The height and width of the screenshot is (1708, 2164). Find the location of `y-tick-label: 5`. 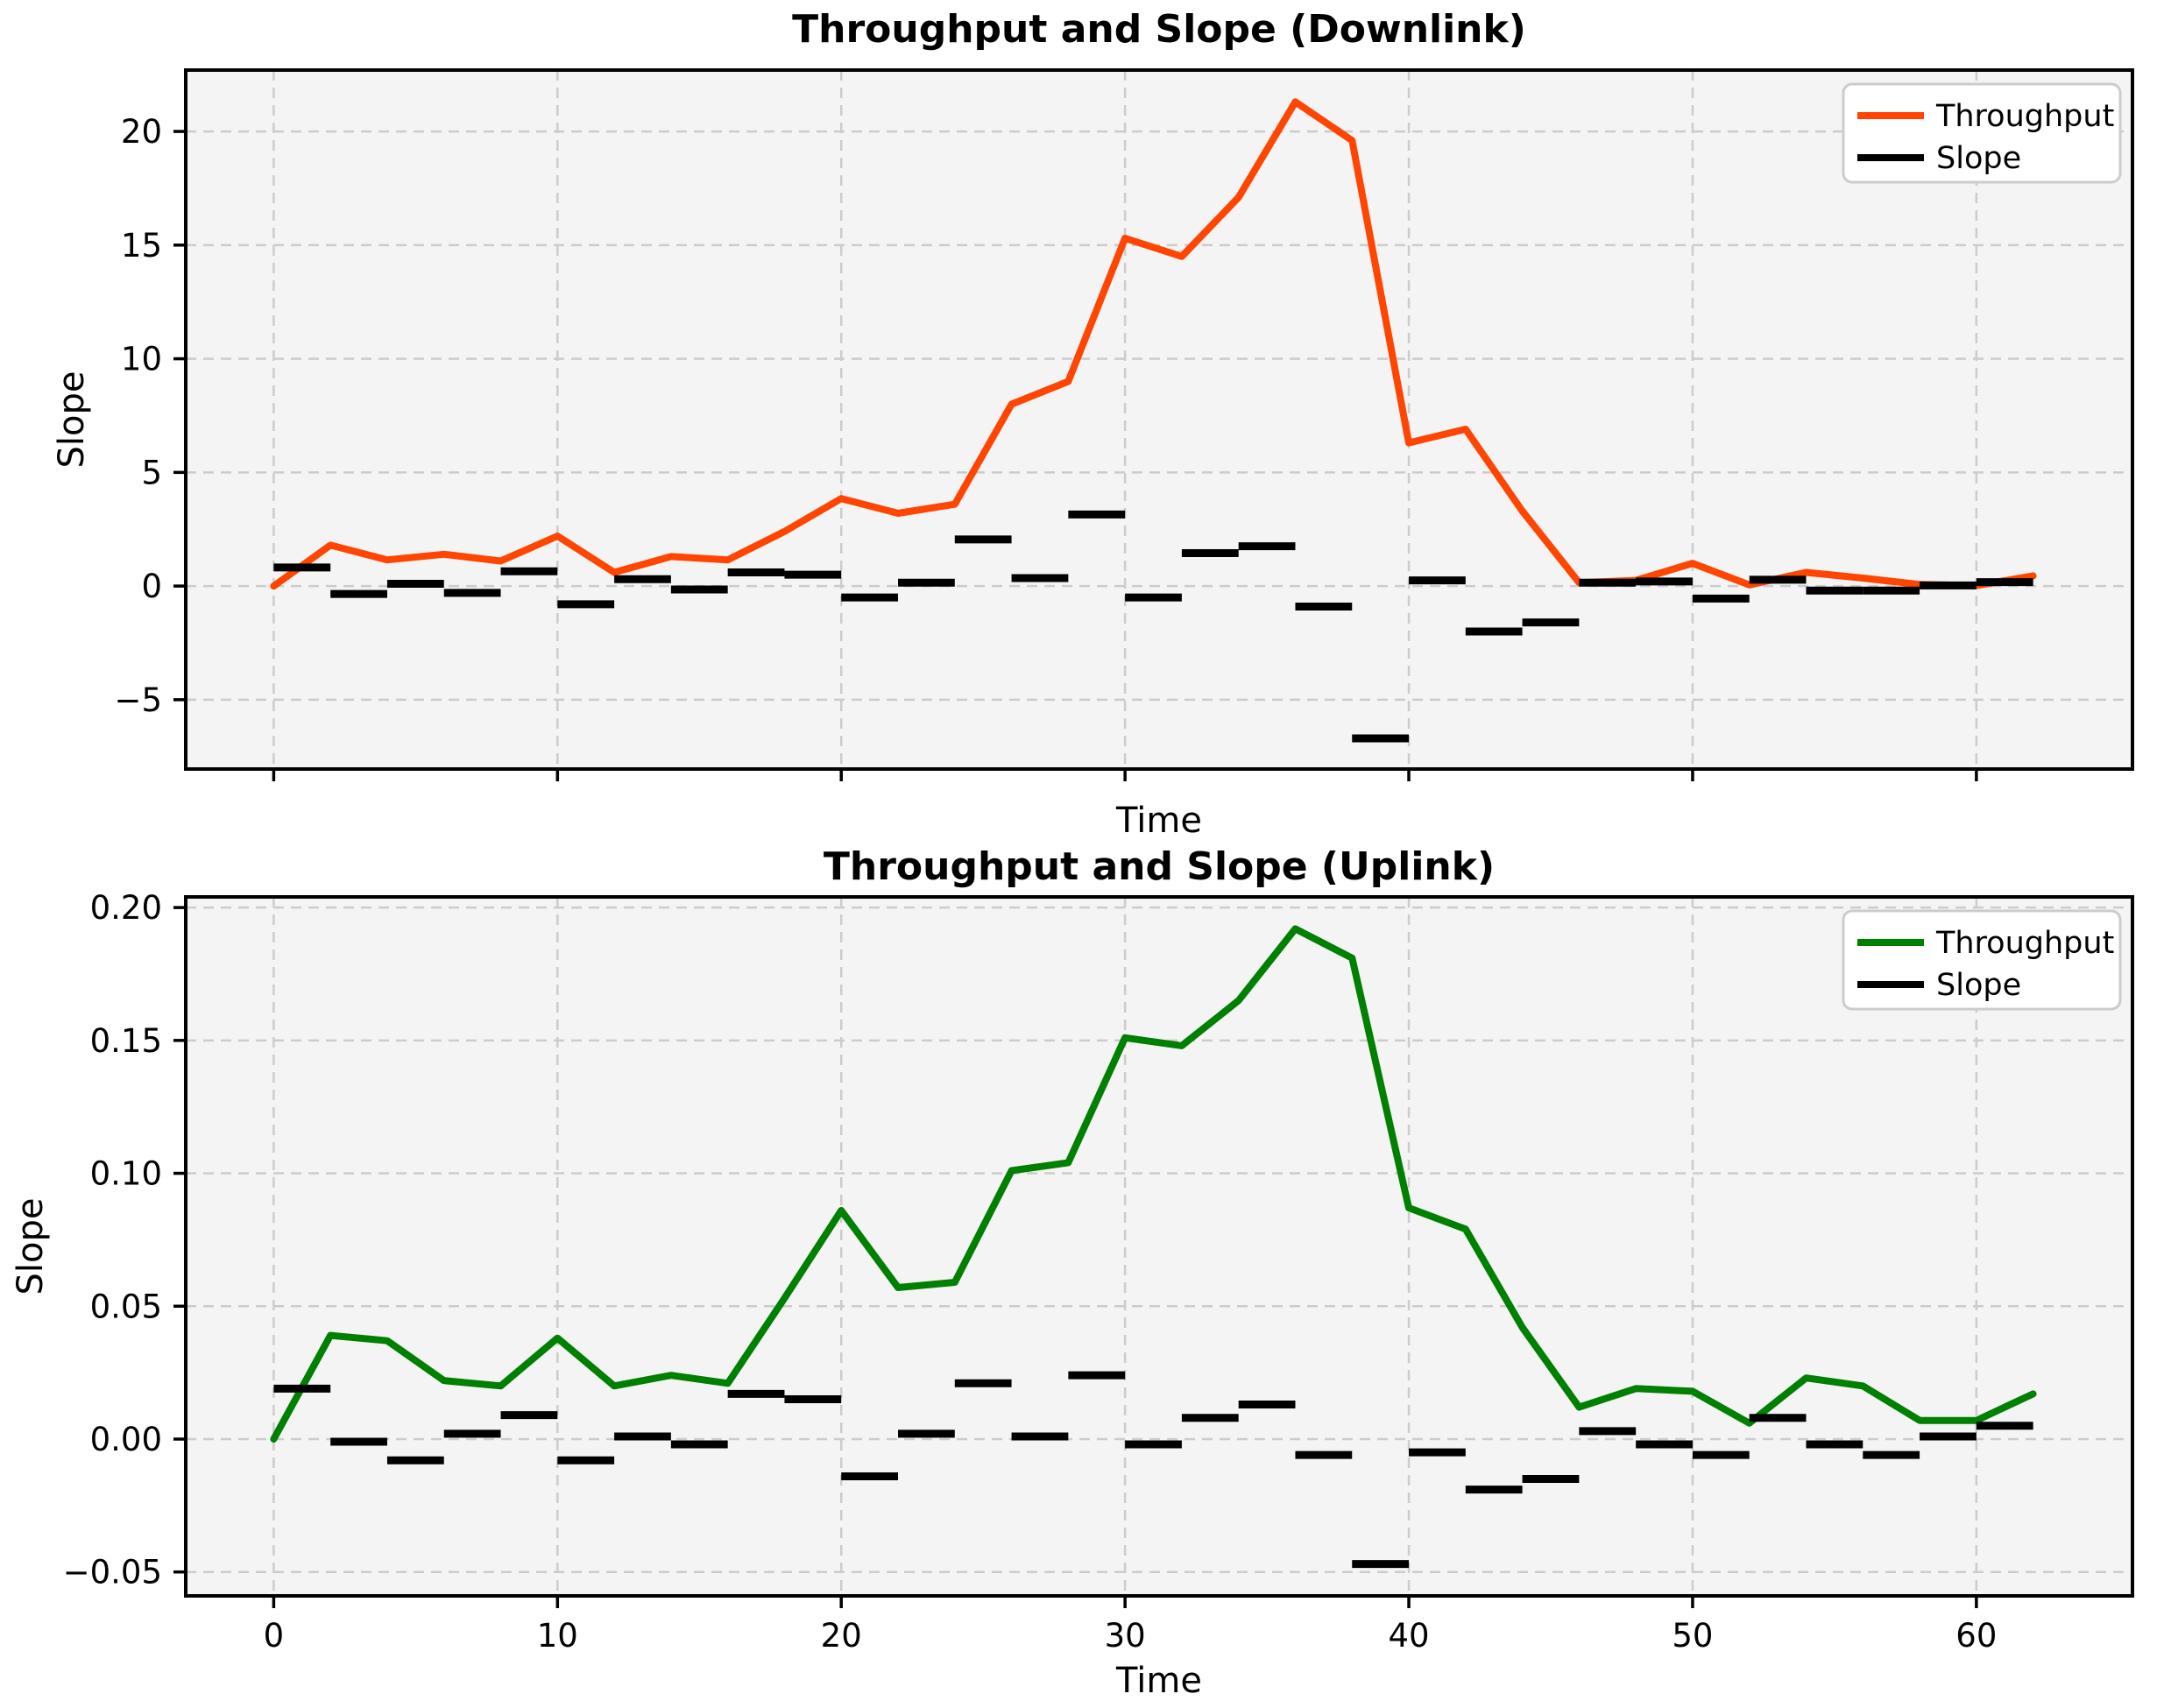

y-tick-label: 5 is located at coordinates (151, 472).